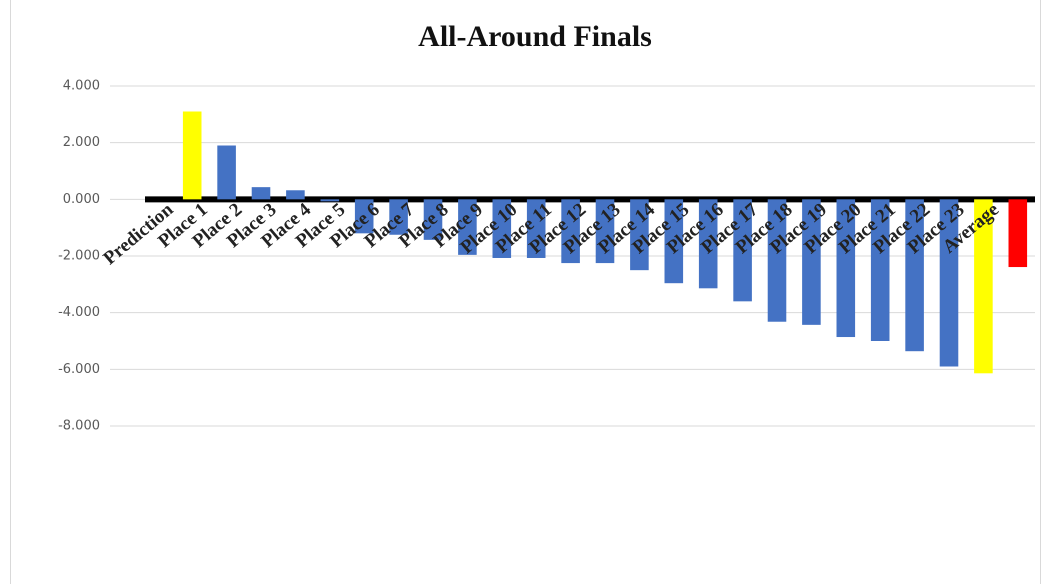 The image size is (1046, 584). What do you see at coordinates (79, 369) in the screenshot?
I see `y-tick-label: -6.000` at bounding box center [79, 369].